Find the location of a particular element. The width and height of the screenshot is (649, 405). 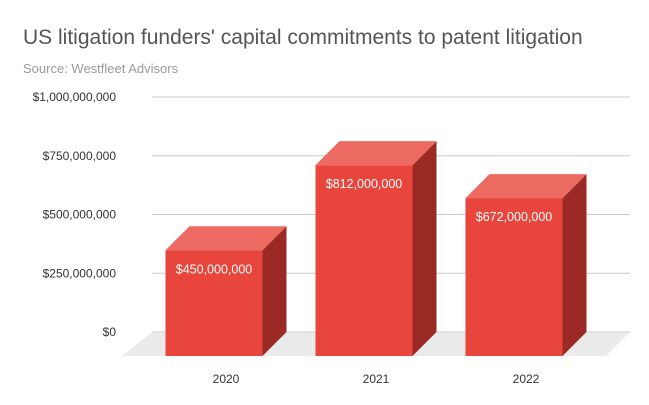

bar-data-label: $450,000,000 is located at coordinates (214, 269).